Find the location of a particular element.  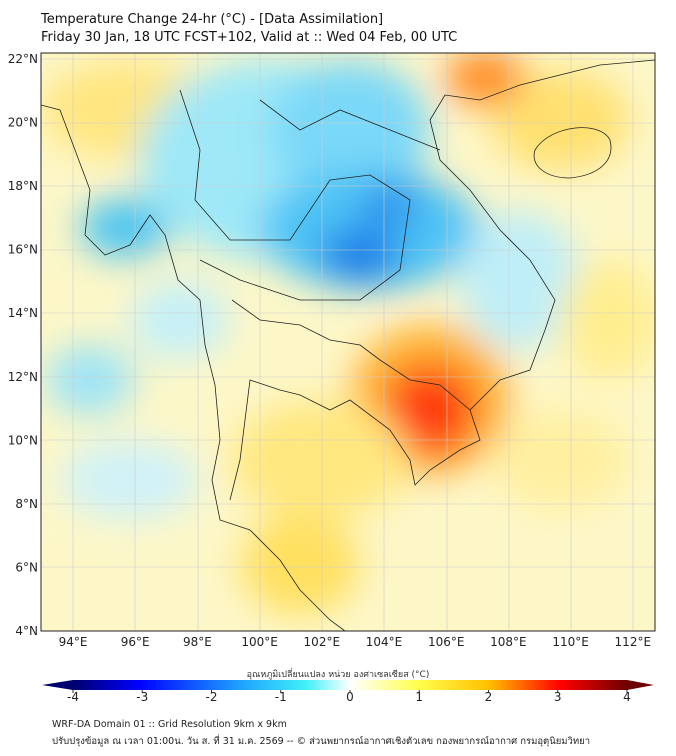

longitude-label: 100°E is located at coordinates (259, 642).